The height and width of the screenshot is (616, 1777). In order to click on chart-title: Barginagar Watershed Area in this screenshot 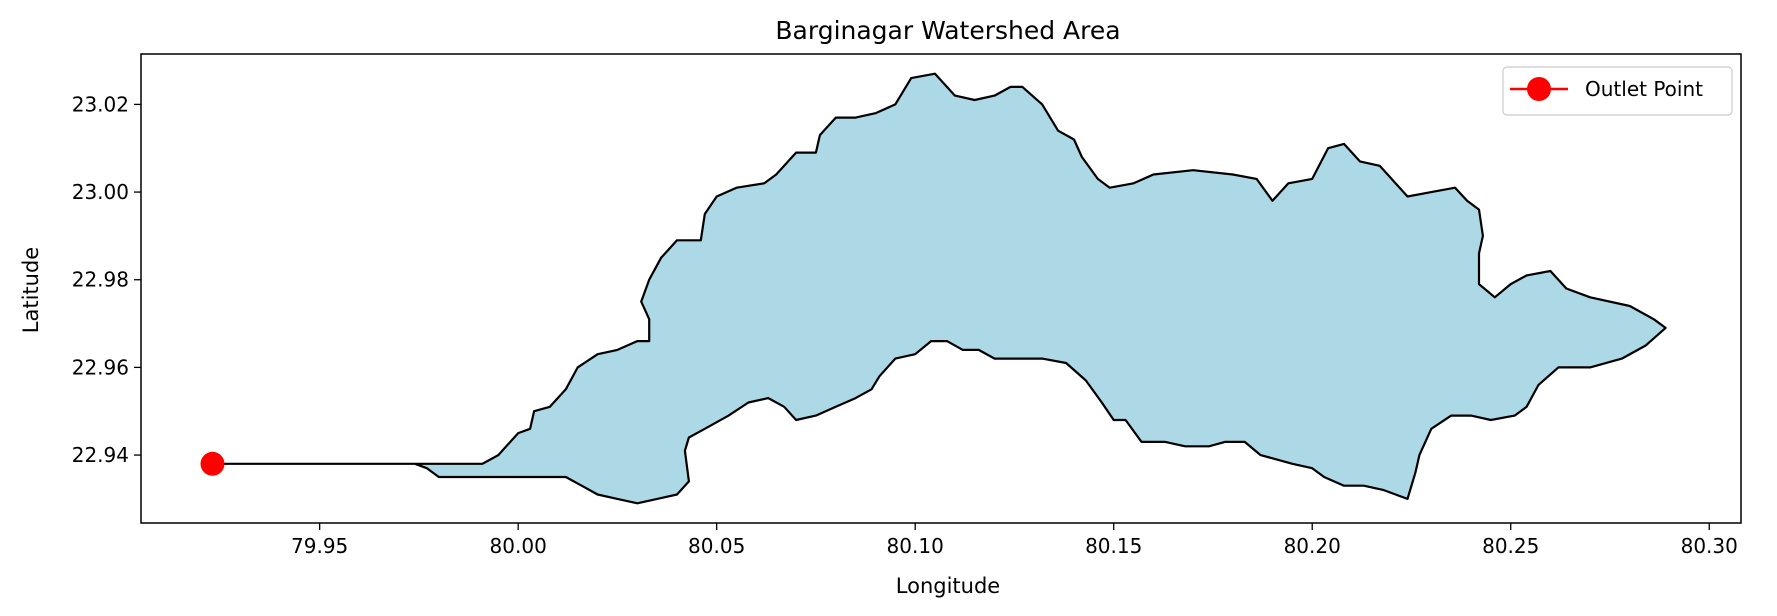, I will do `click(947, 30)`.